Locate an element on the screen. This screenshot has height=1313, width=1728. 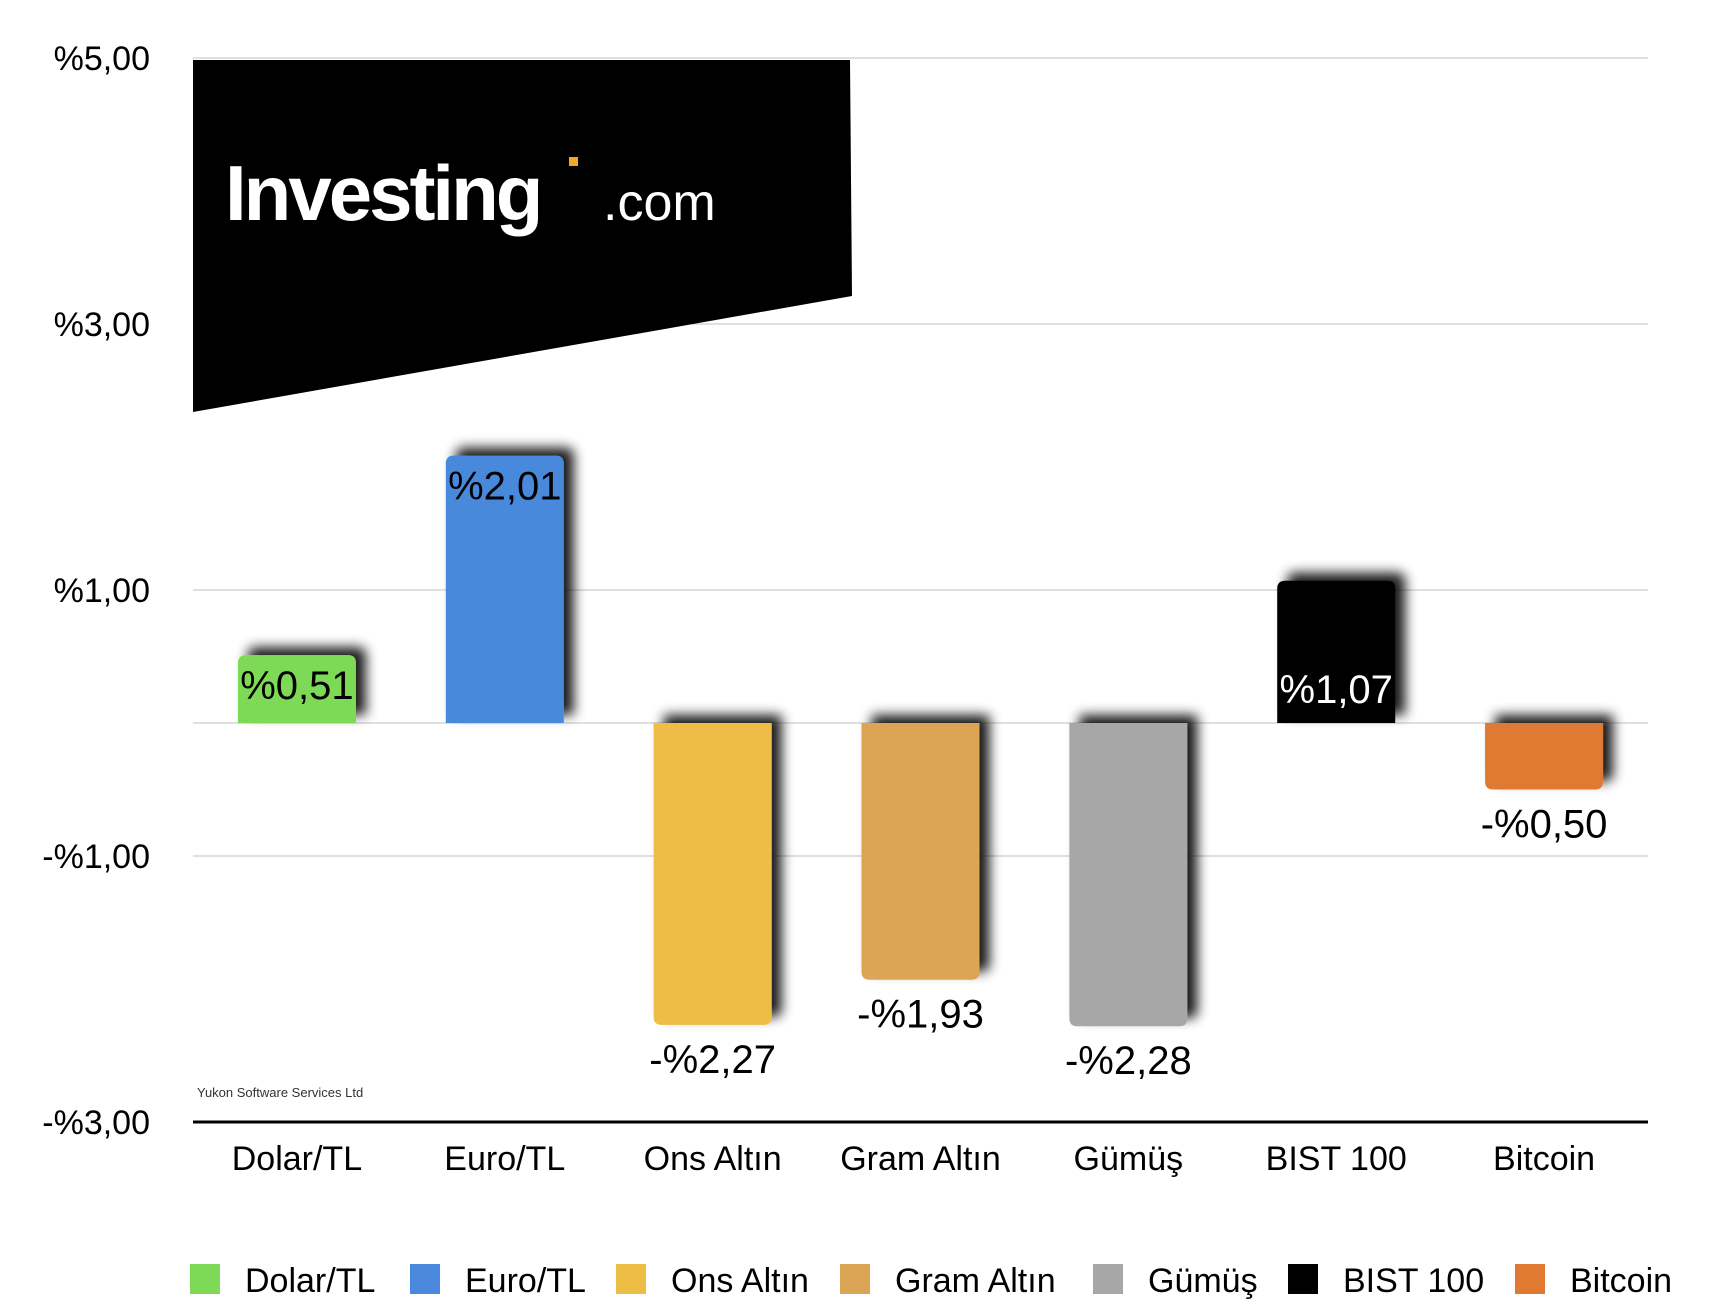
bar-dolar-tl is located at coordinates (296, 689).